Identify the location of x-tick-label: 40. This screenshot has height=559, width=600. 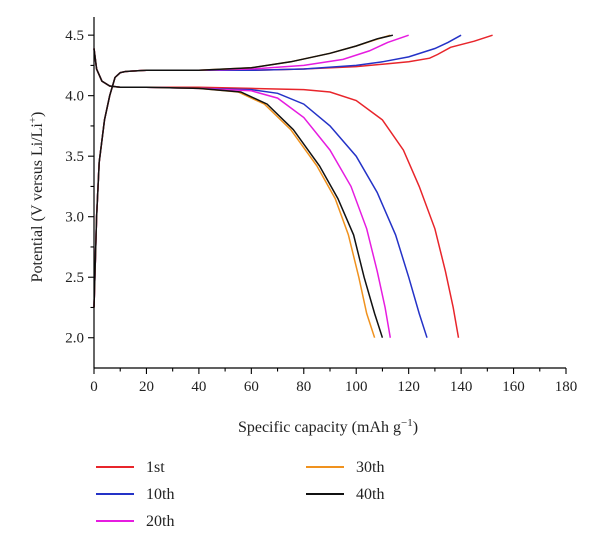
(198, 387).